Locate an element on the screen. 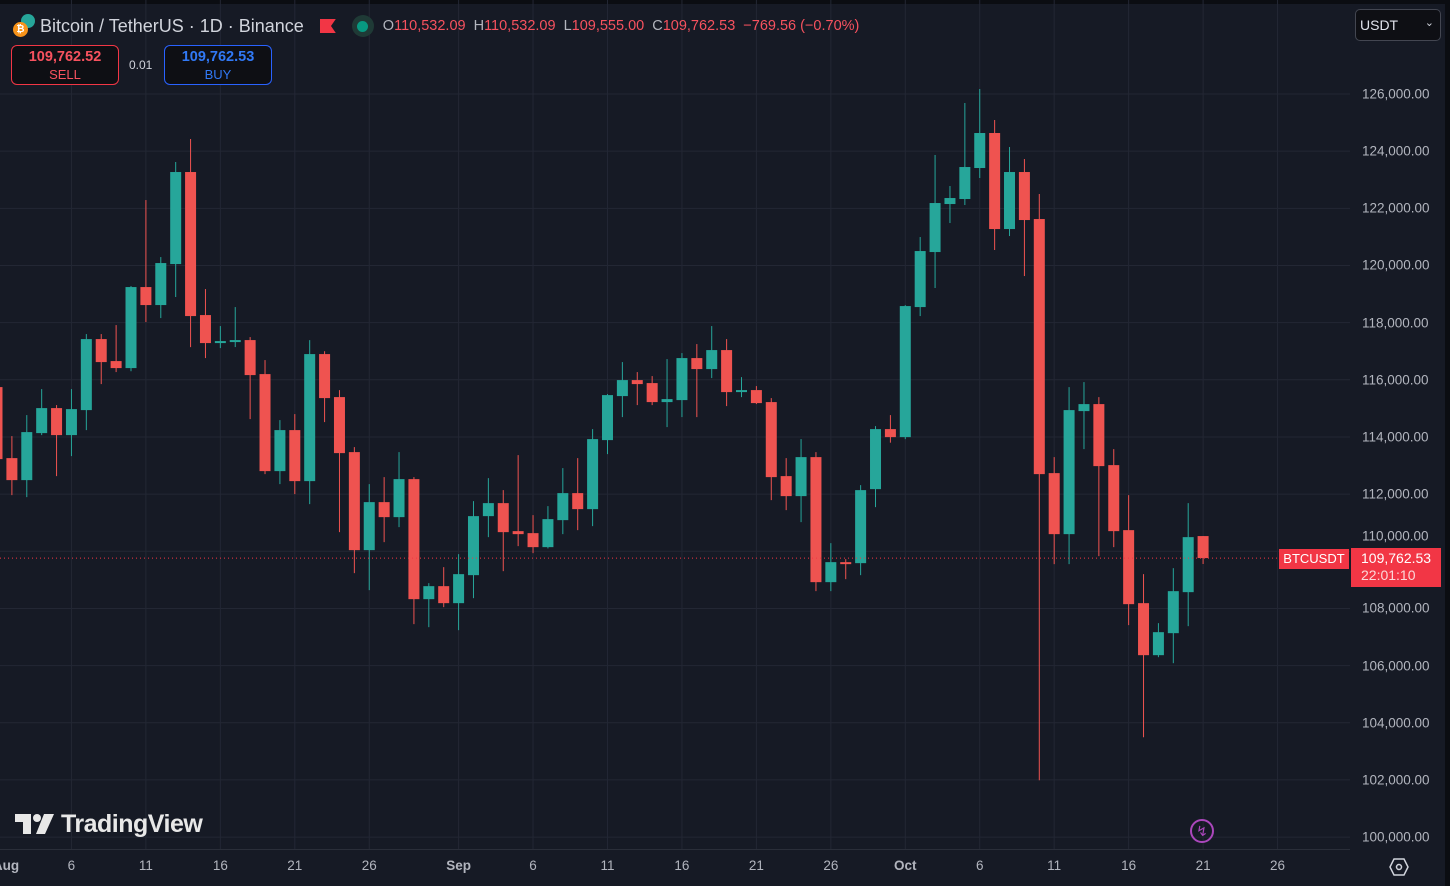  open-label: O is located at coordinates (388, 26).